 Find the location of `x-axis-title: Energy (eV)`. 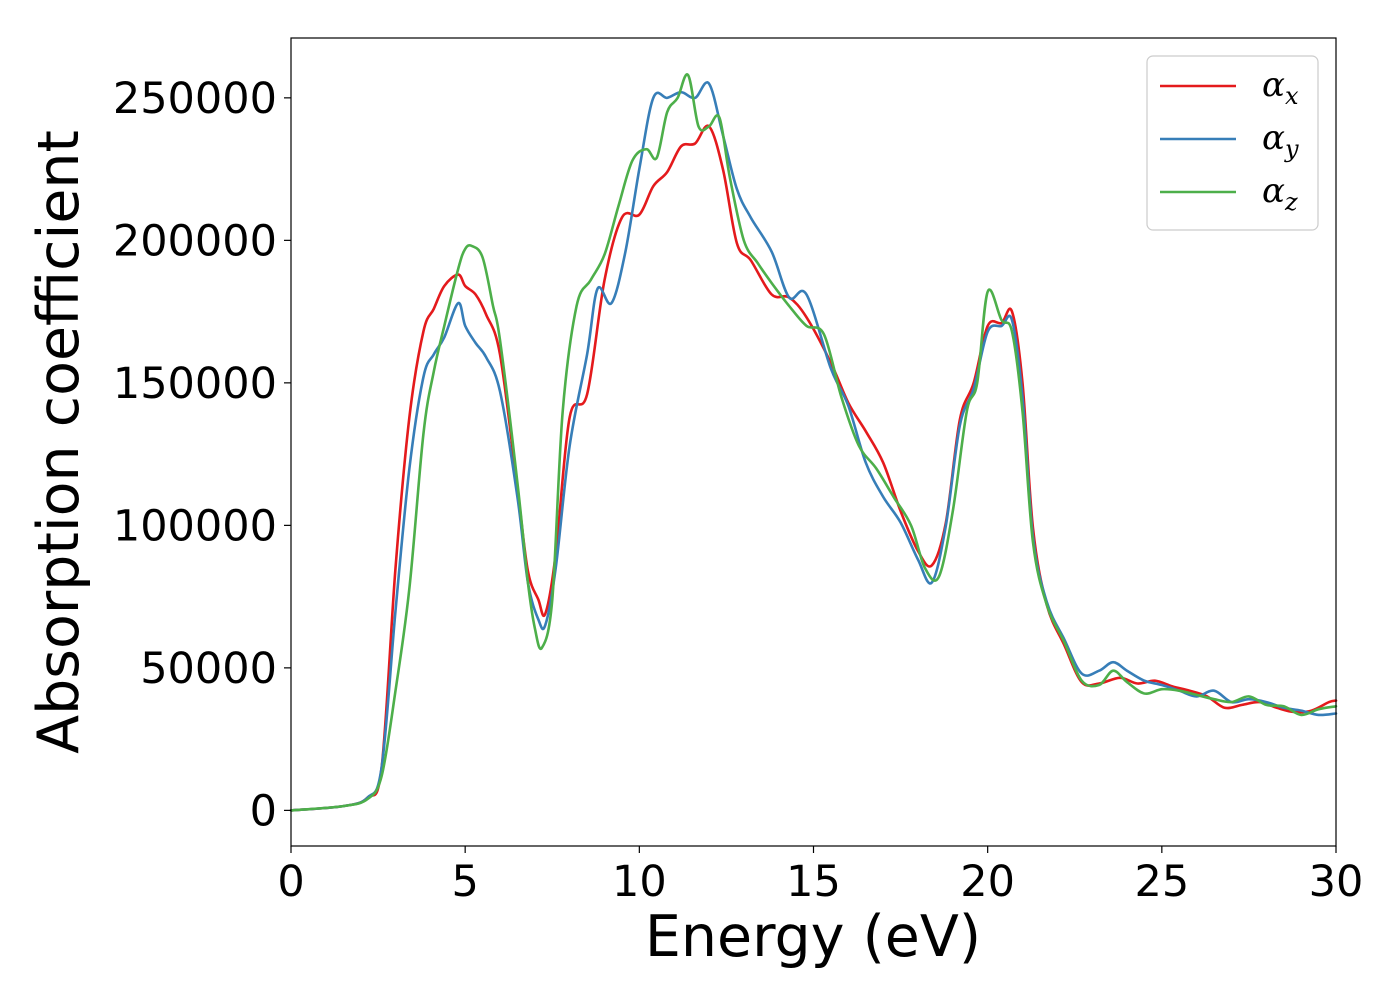

x-axis-title: Energy (eV) is located at coordinates (813, 937).